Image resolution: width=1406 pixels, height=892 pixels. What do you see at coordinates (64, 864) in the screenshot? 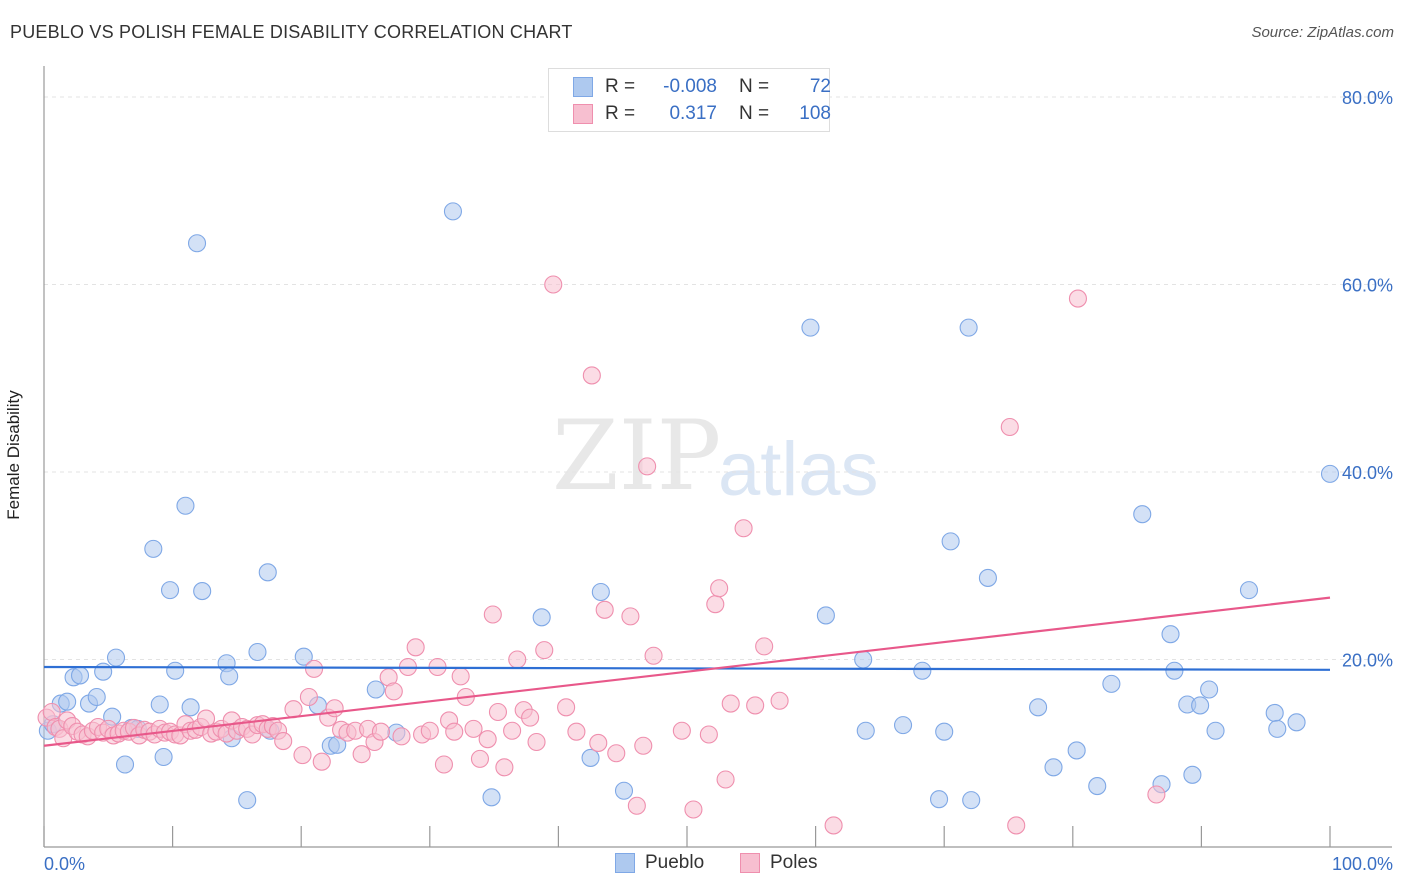
I see `x-tick-label: 0.0%` at bounding box center [64, 864].